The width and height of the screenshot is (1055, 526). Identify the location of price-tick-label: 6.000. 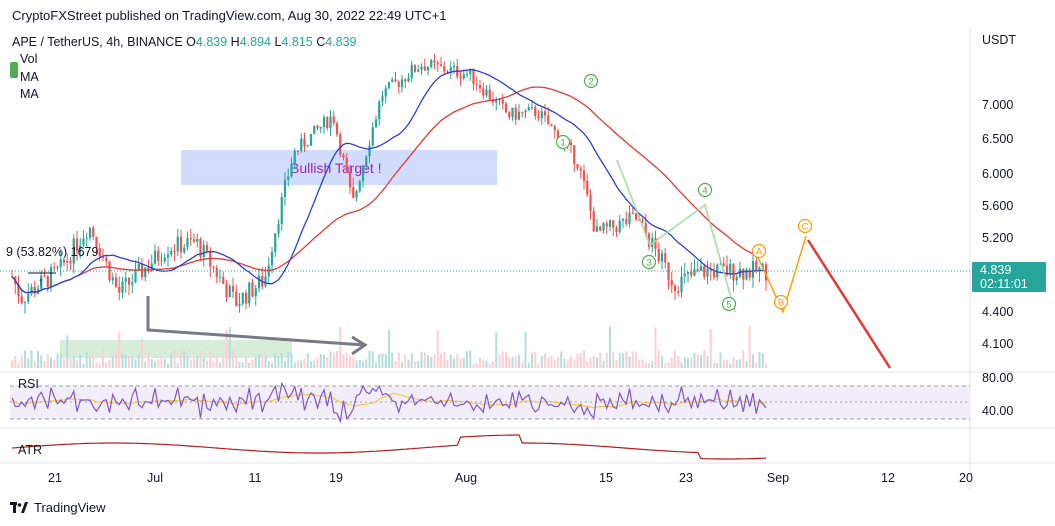
(997, 174).